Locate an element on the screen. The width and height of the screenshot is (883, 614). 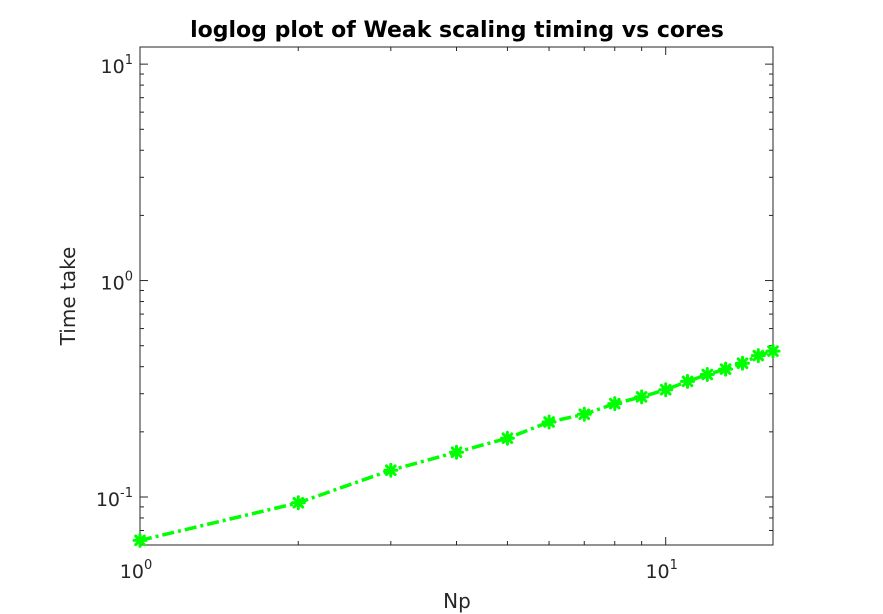
x-tick-label: 10⁰ is located at coordinates (136, 570).